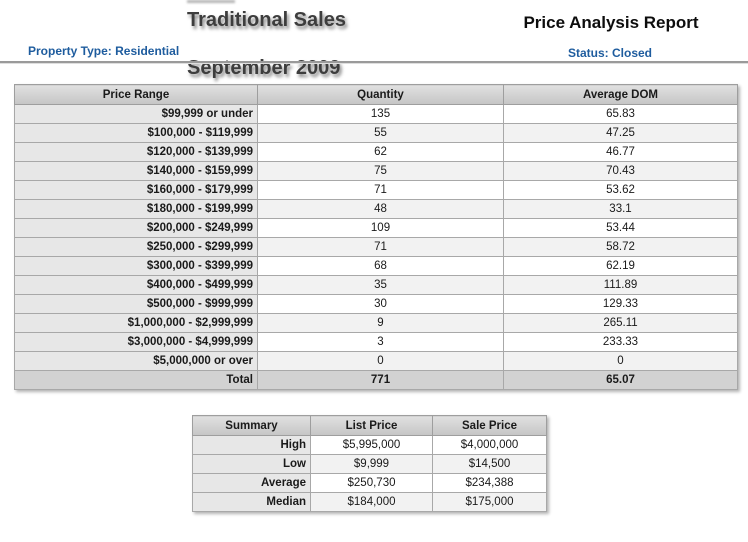  What do you see at coordinates (136, 361) in the screenshot?
I see `price-range-cell: $5,000,000 or over` at bounding box center [136, 361].